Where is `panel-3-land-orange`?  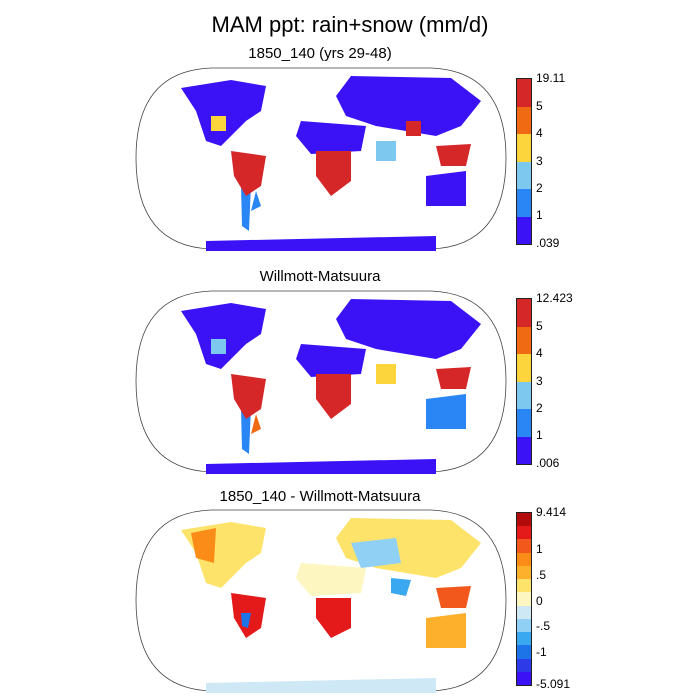 panel-3-land-orange is located at coordinates (331, 583).